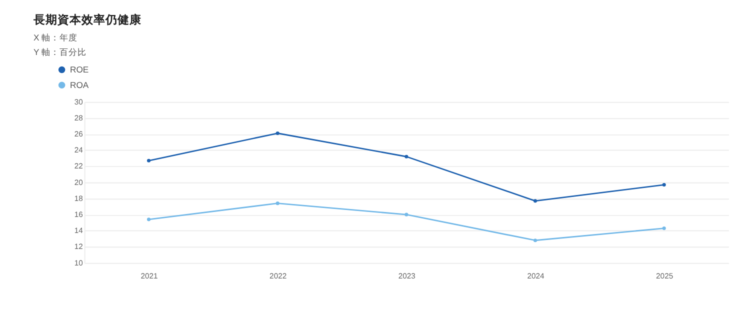  I want to click on y-tick-label: 24, so click(79, 150).